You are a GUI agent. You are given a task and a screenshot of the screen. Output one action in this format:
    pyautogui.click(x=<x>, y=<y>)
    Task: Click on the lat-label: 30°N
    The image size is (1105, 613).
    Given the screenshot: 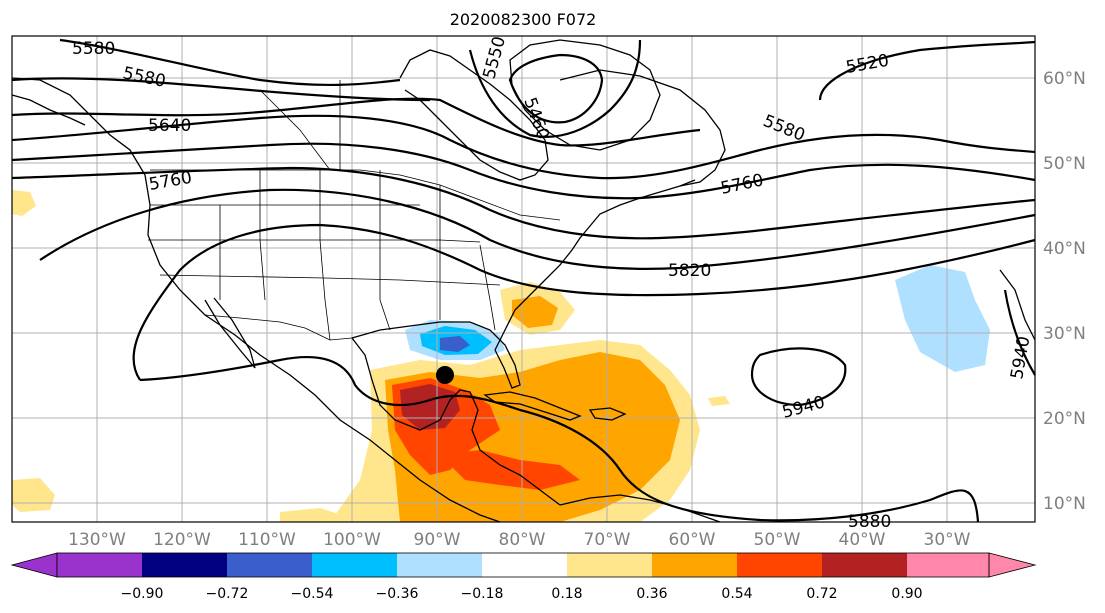 What is the action you would take?
    pyautogui.click(x=1064, y=334)
    